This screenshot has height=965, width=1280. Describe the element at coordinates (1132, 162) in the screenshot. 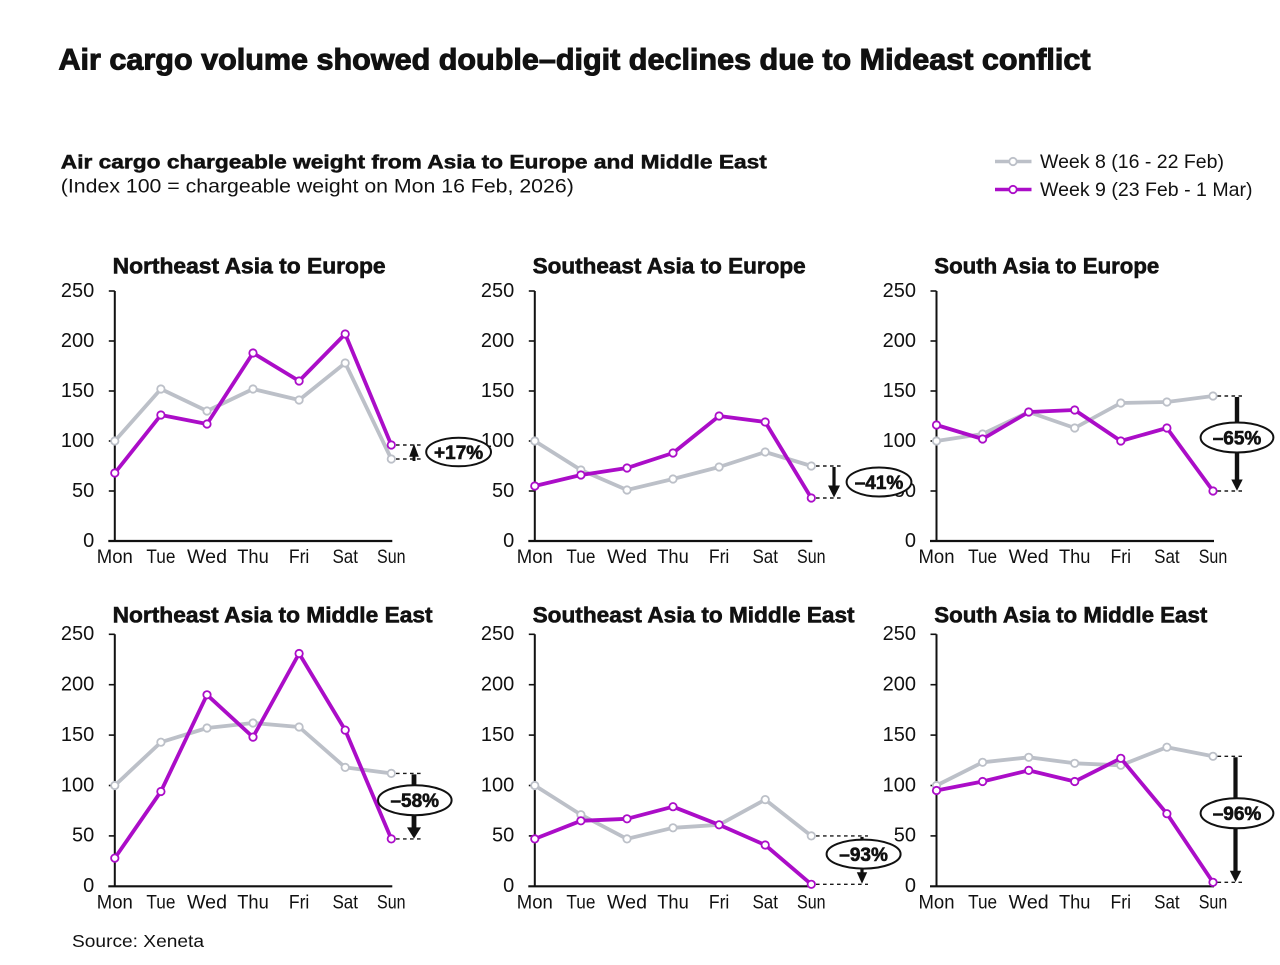

I see `svg-text: Week 8 (16 - 22 Feb)` at that location.